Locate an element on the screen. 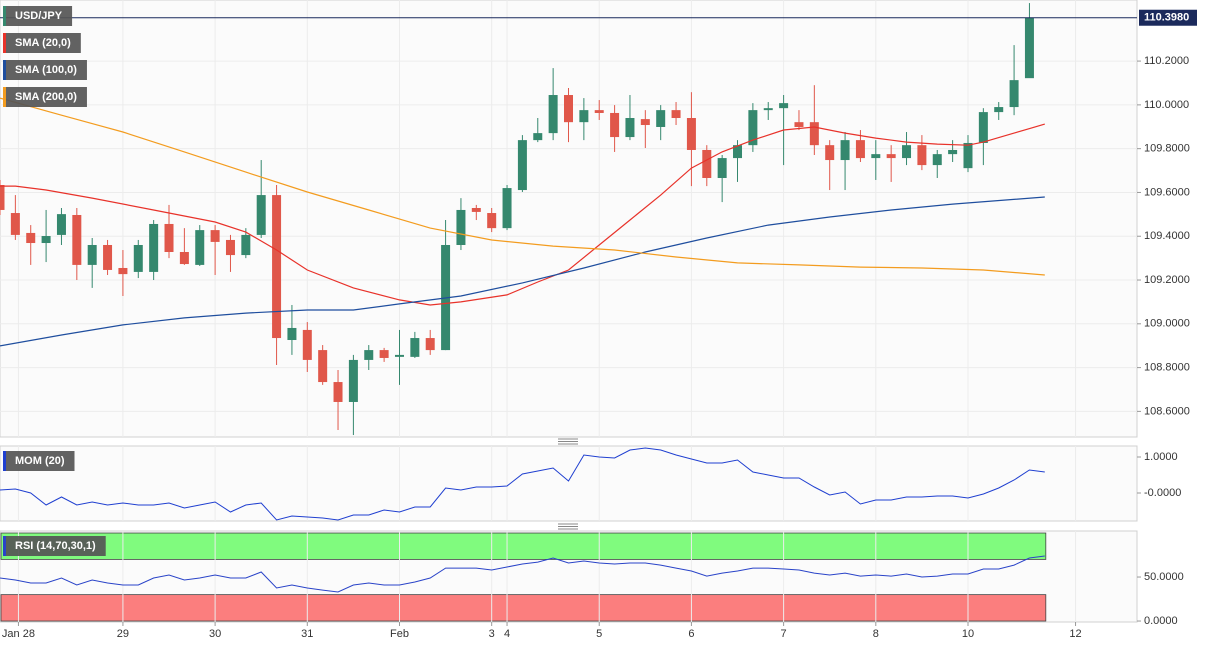 The width and height of the screenshot is (1207, 648). y-tick-label: 108.8000 is located at coordinates (1167, 368).